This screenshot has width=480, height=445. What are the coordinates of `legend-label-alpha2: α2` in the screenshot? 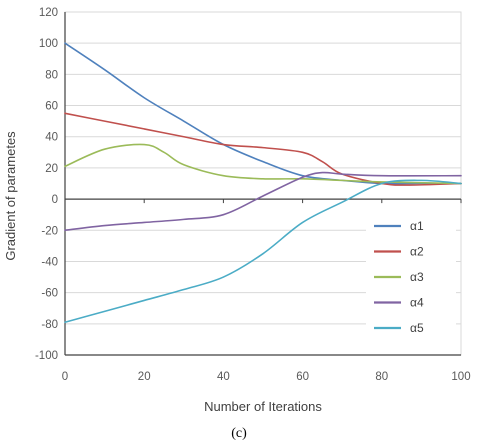 It's located at (417, 252).